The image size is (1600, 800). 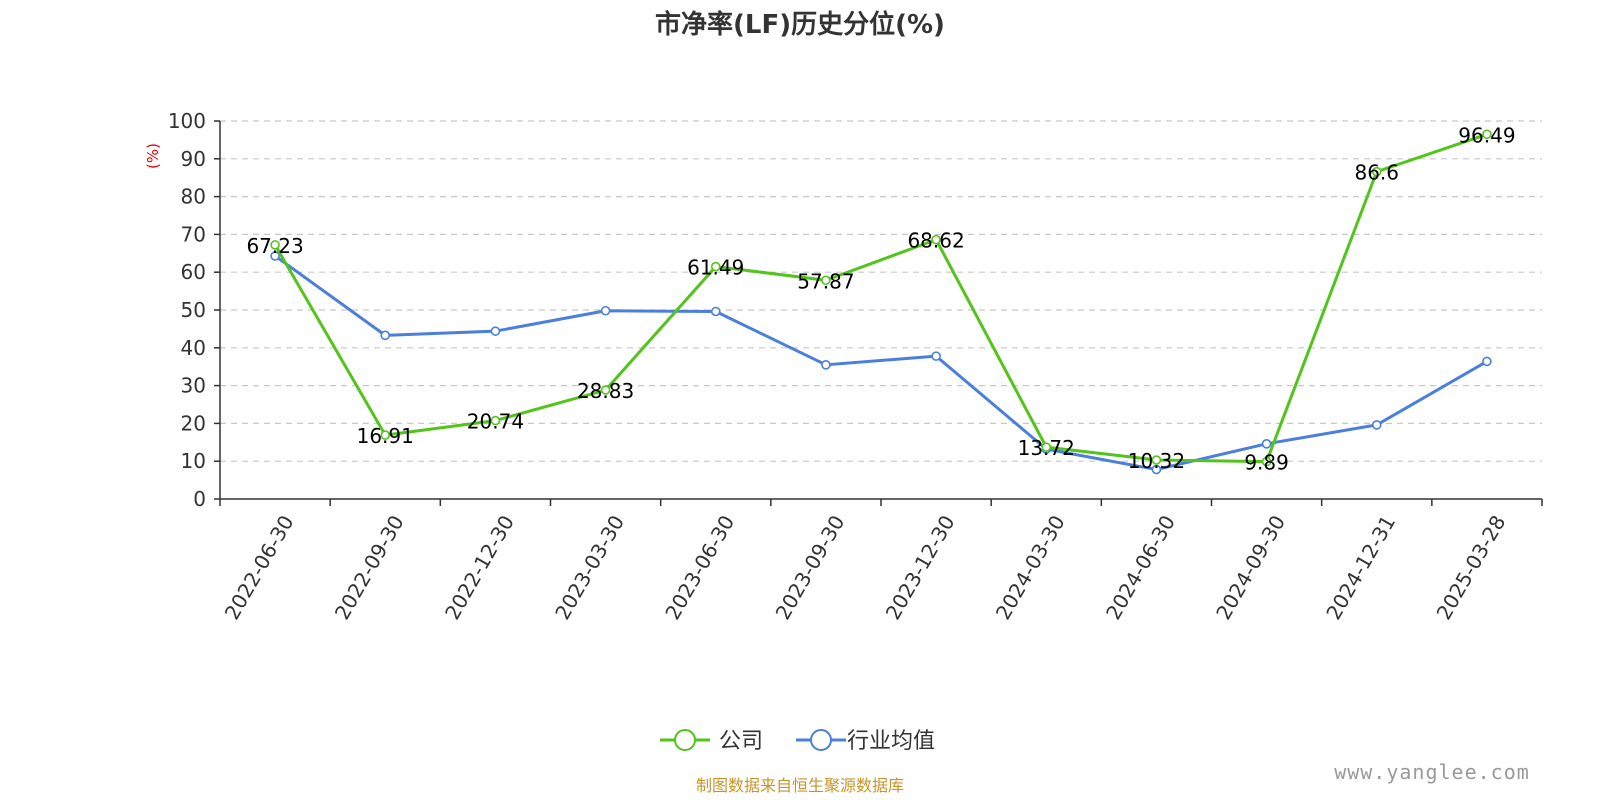 What do you see at coordinates (1140, 567) in the screenshot?
I see `x-tick-label: 2024-06-30` at bounding box center [1140, 567].